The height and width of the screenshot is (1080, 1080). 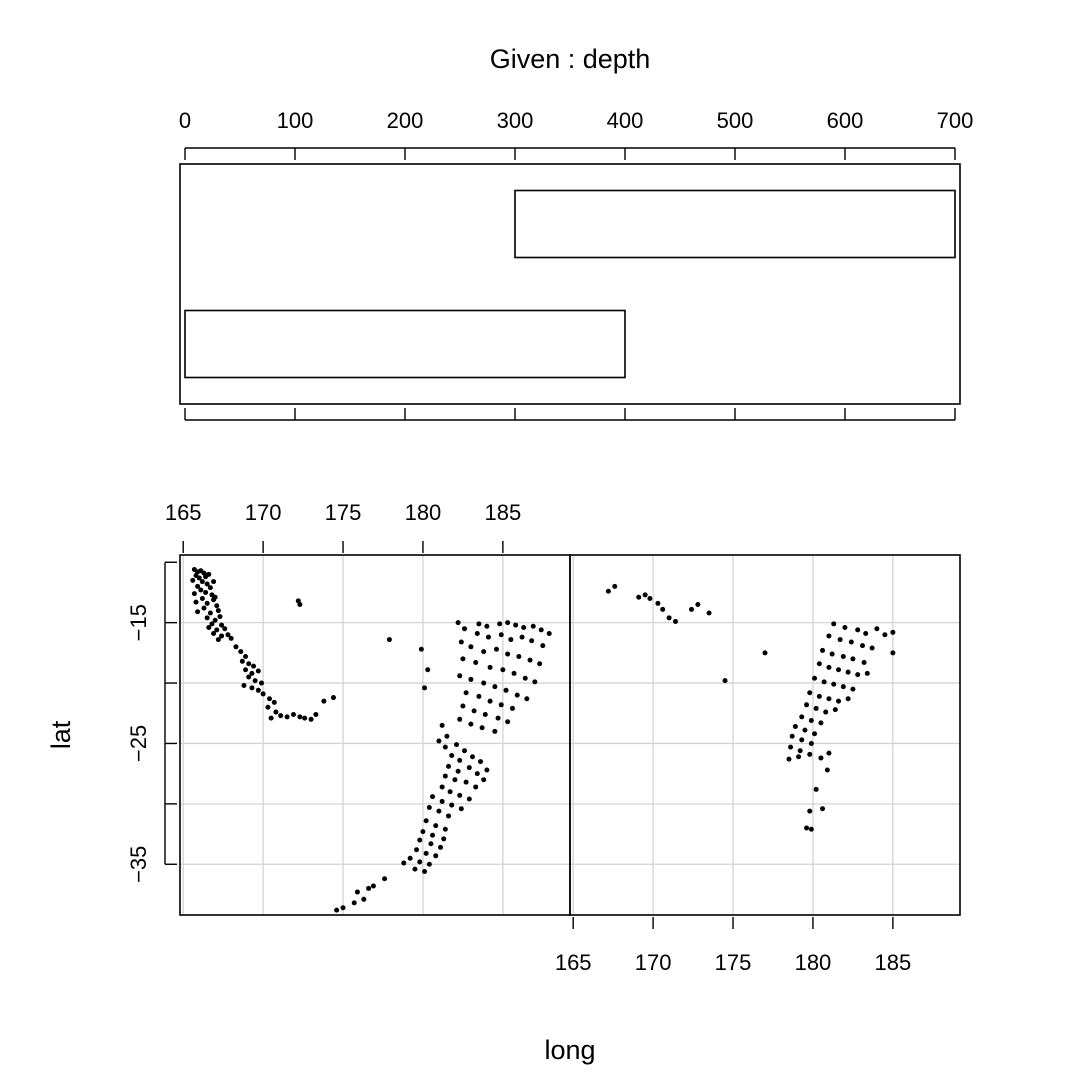 I want to click on y-tick-label: −25, so click(x=138, y=743).